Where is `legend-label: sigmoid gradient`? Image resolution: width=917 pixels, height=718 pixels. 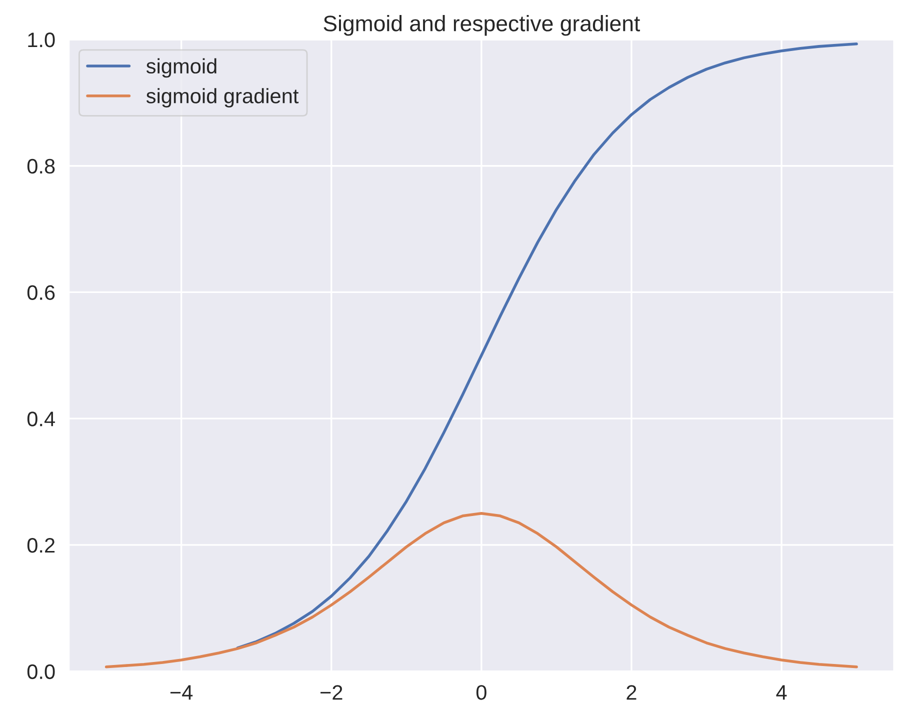 legend-label: sigmoid gradient is located at coordinates (222, 98).